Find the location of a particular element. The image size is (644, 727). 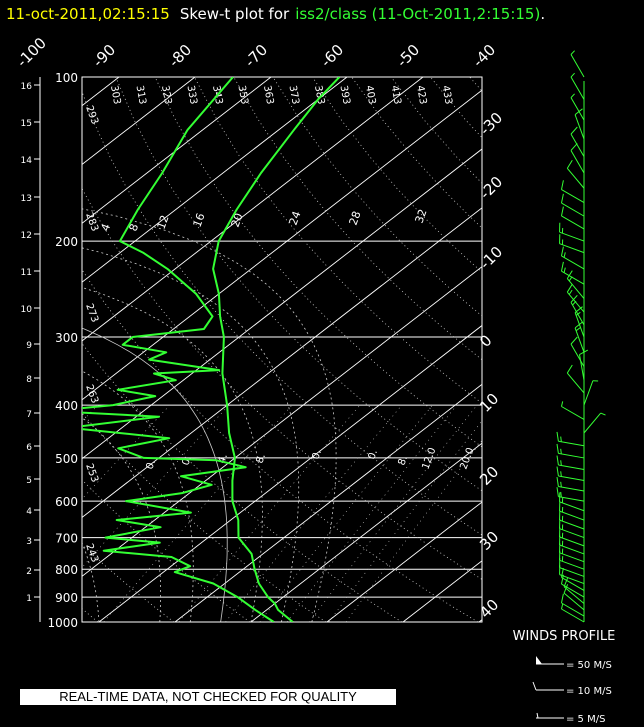

right-temp-label--20: -20 is located at coordinates (491, 188).